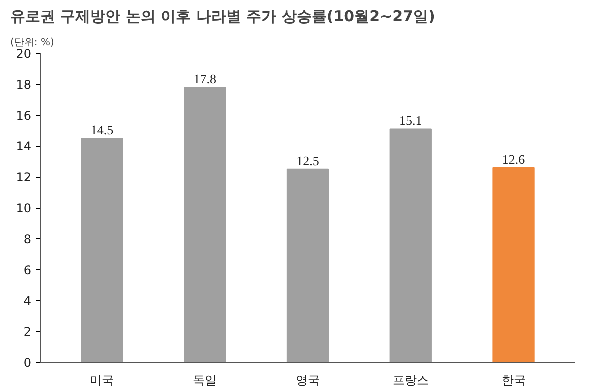 This screenshot has width=590, height=390. What do you see at coordinates (28, 332) in the screenshot?
I see `y-tick-label: 2` at bounding box center [28, 332].